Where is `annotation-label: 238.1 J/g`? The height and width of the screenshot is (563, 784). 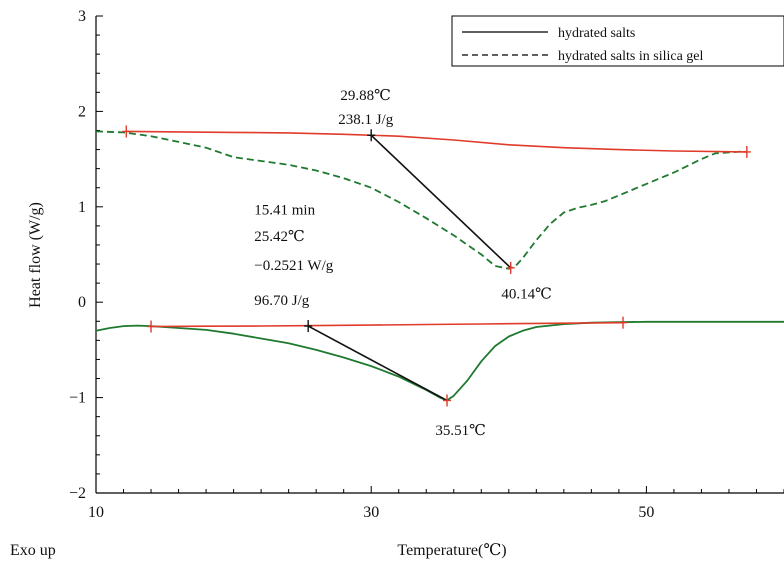 annotation-label: 238.1 J/g is located at coordinates (366, 120).